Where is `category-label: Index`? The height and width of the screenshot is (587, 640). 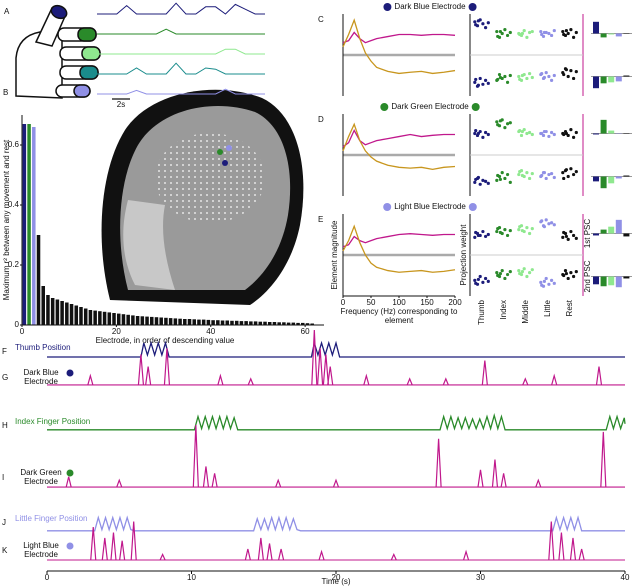 category-label: Index is located at coordinates (503, 310).